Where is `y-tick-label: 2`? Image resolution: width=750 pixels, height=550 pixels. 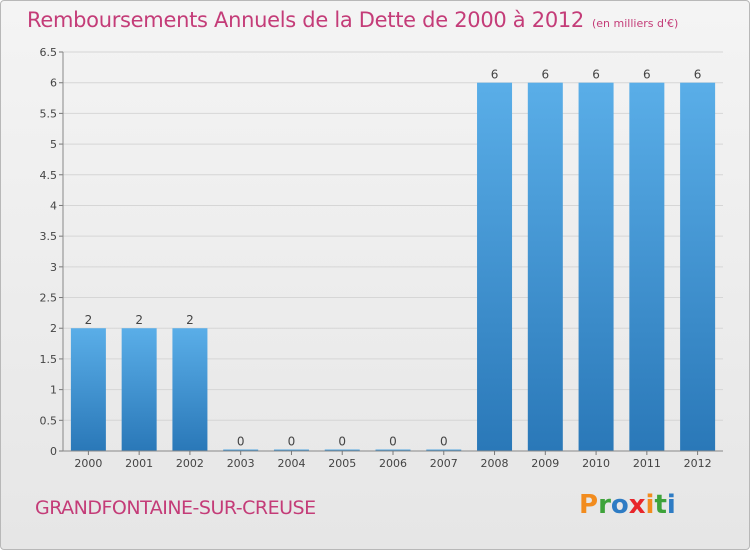 y-tick-label: 2 is located at coordinates (53, 328).